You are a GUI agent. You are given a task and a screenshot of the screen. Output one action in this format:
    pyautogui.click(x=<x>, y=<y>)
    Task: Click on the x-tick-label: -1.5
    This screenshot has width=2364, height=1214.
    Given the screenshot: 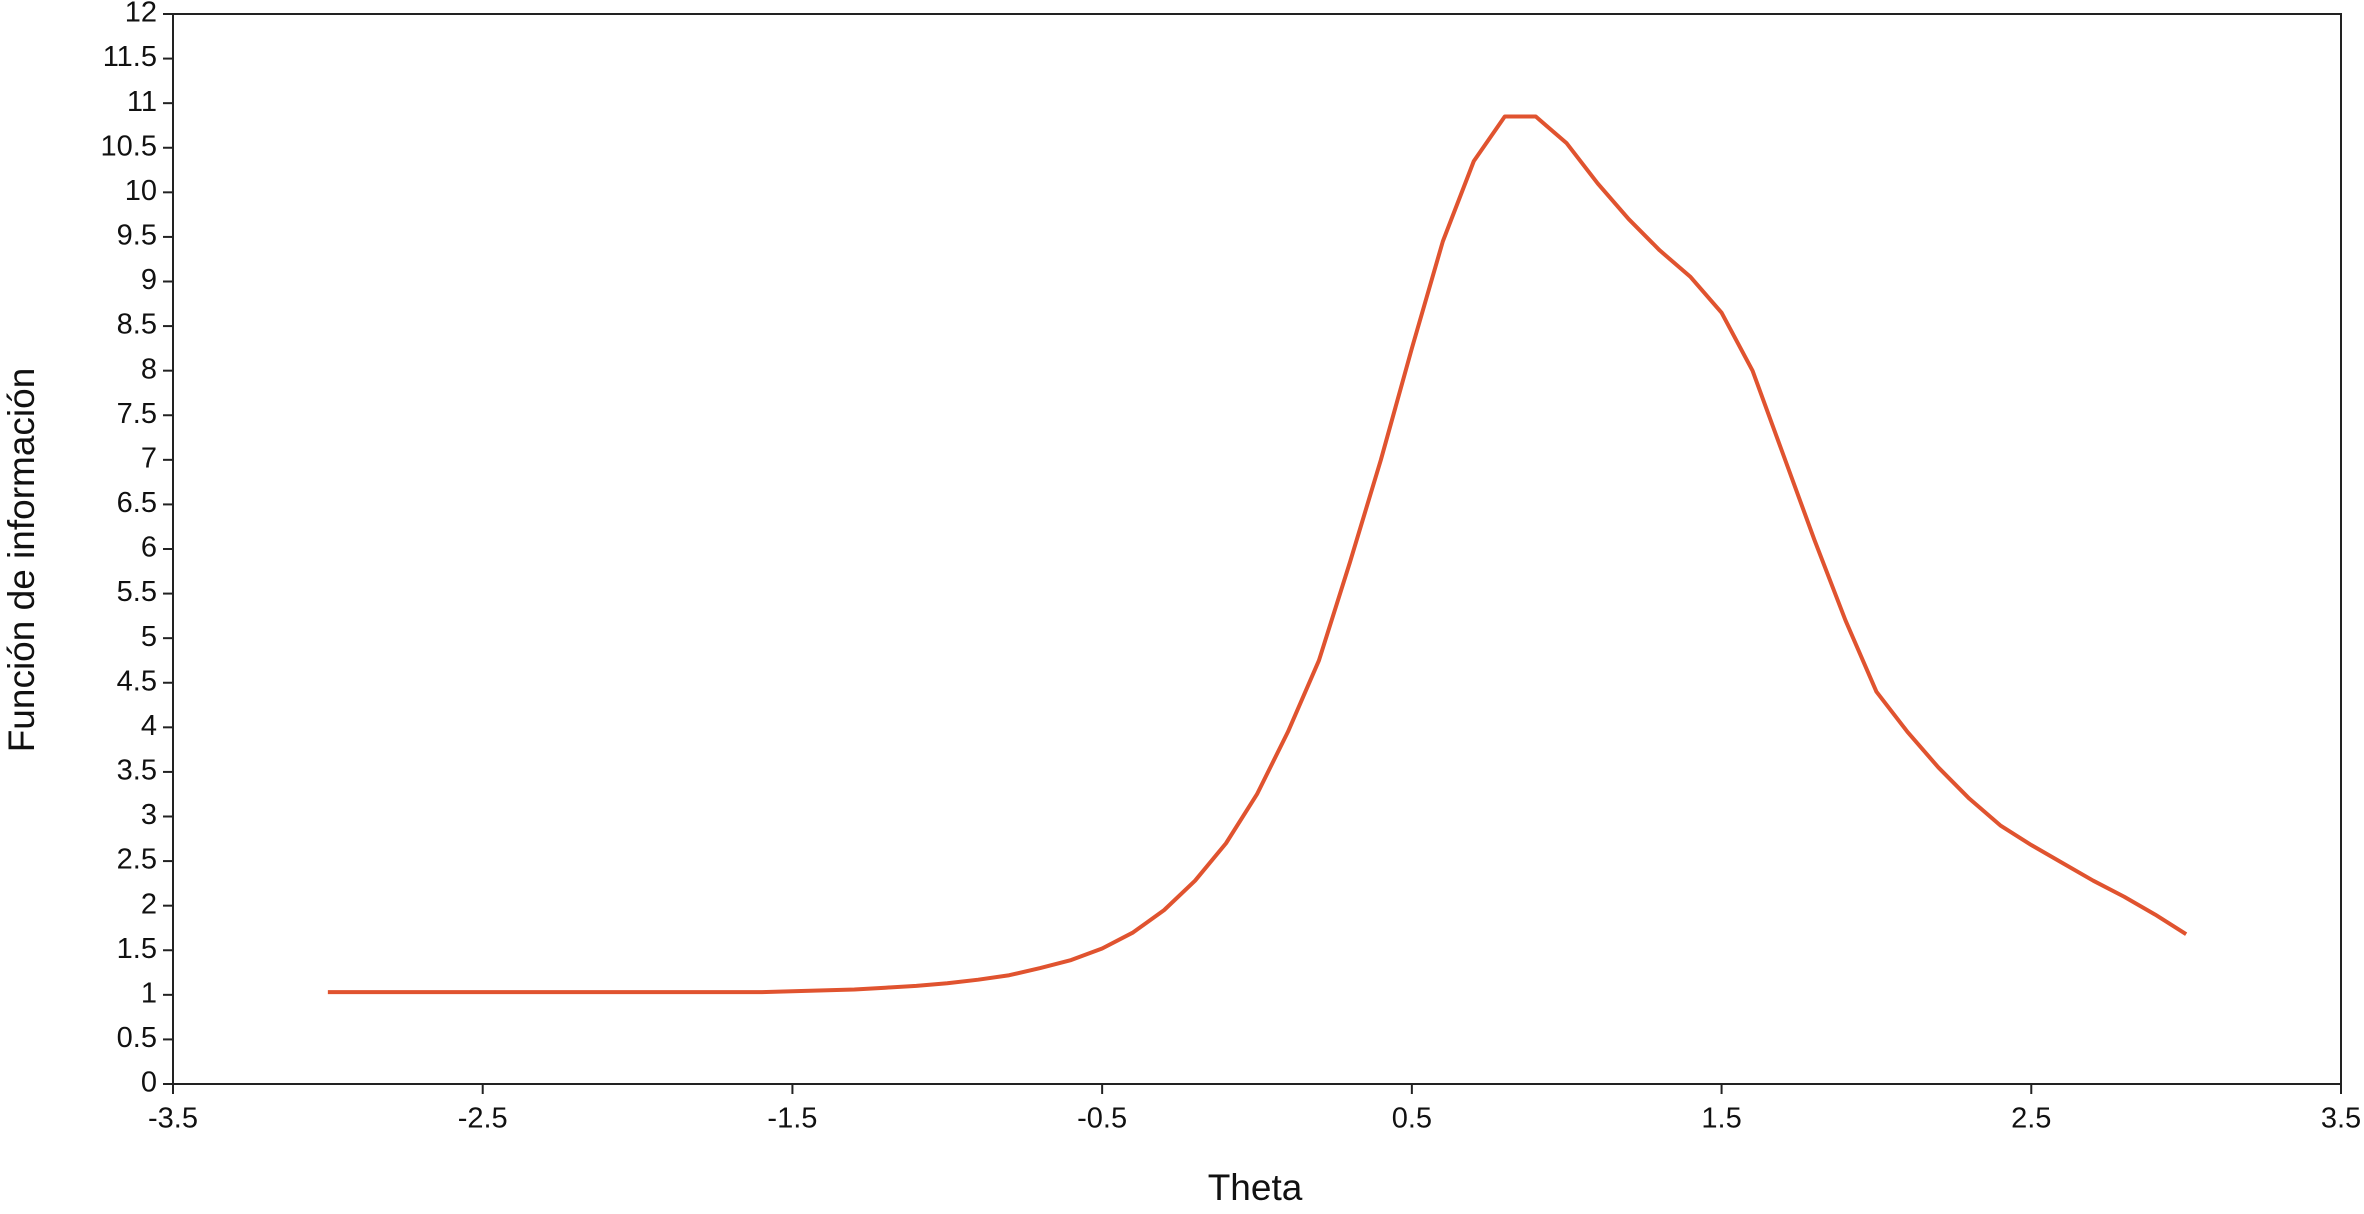 What is the action you would take?
    pyautogui.click(x=792, y=1119)
    